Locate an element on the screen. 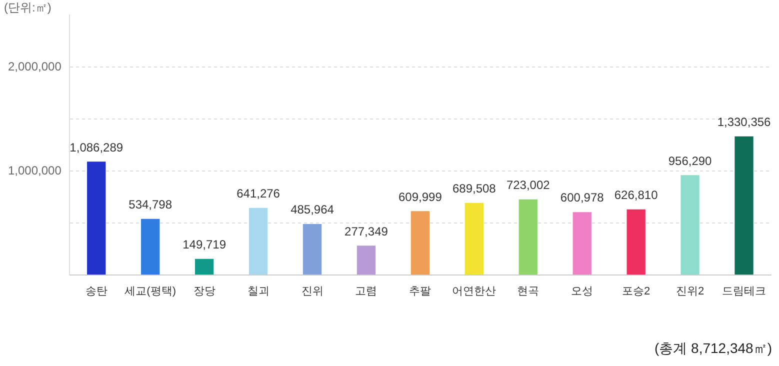 The image size is (779, 366). x-tick-label: 진위 is located at coordinates (312, 291).